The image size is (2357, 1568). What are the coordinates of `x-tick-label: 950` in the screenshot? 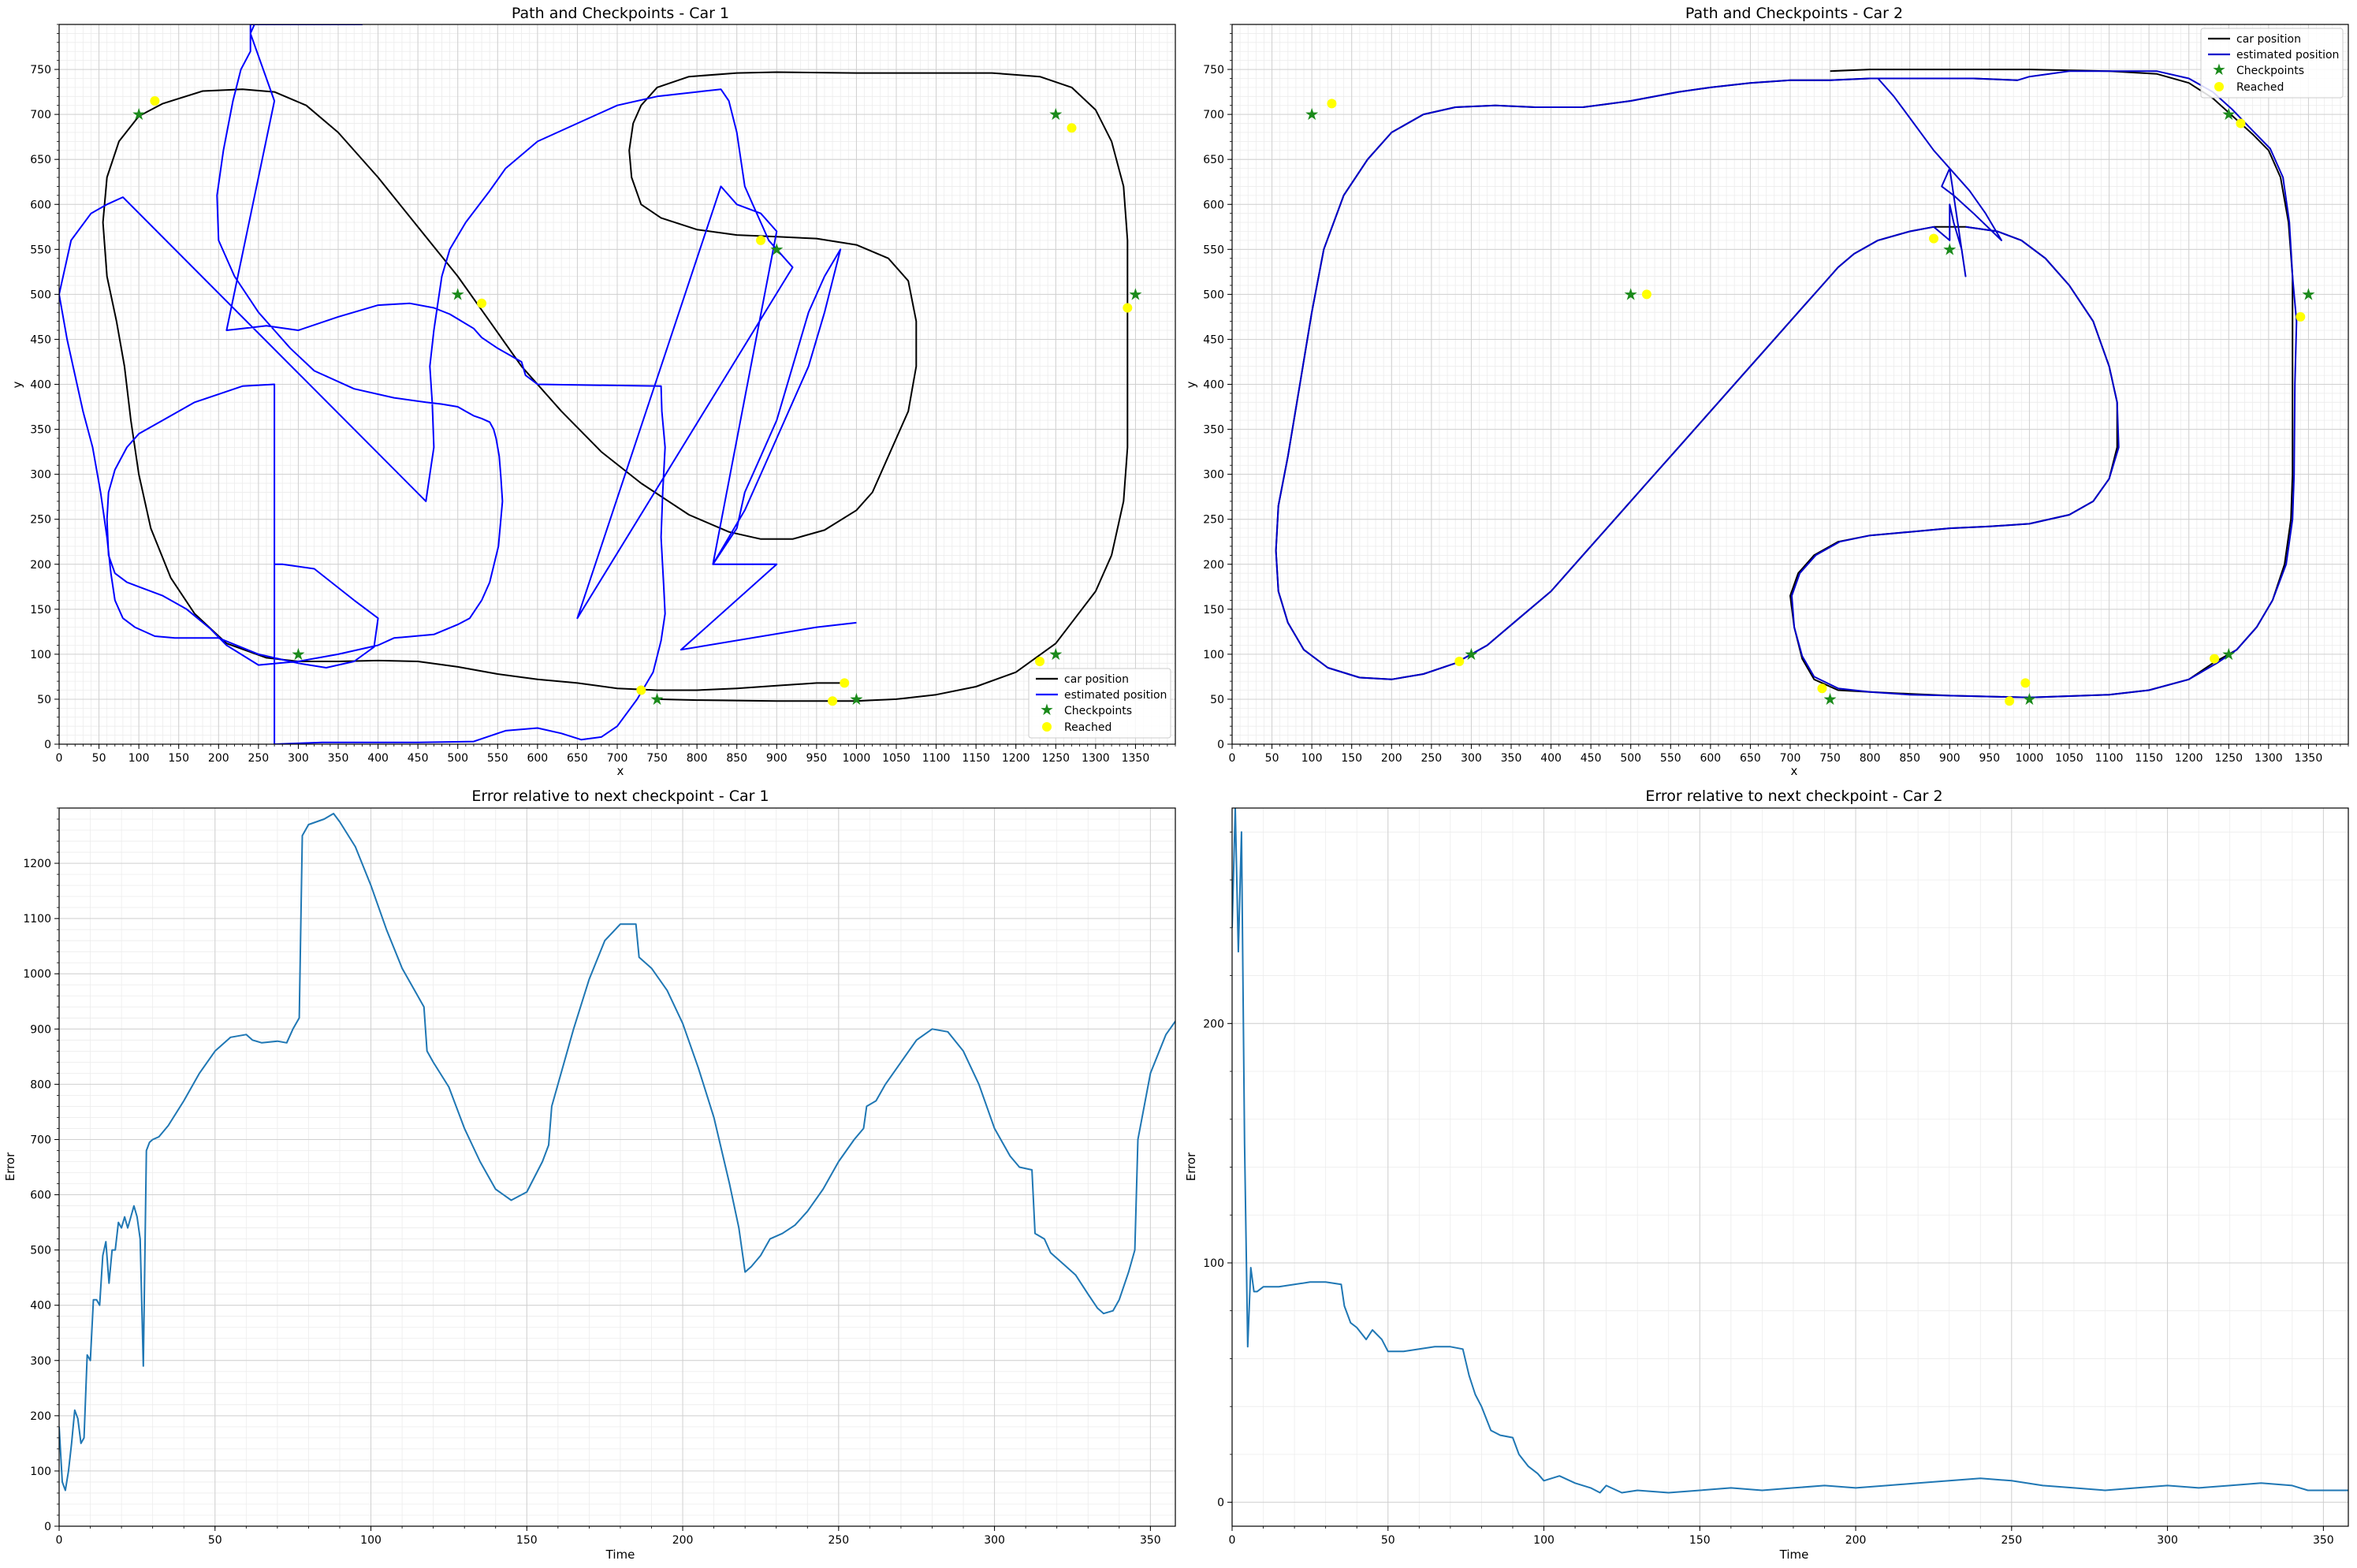 It's located at (817, 758).